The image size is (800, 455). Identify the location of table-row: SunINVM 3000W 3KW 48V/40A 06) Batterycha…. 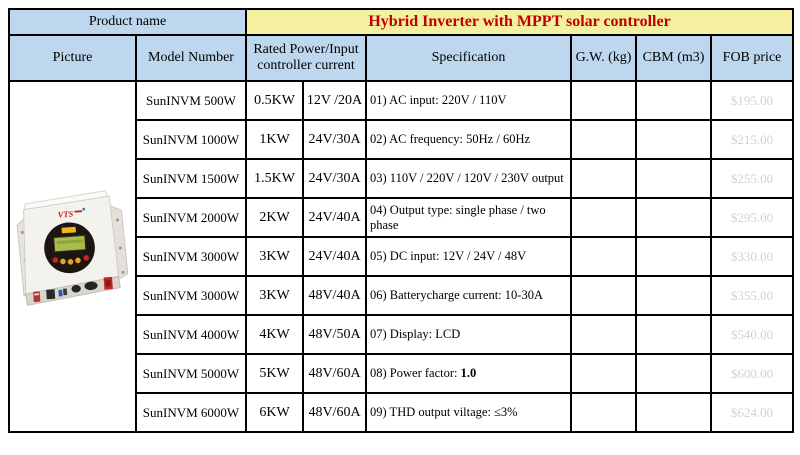
(402, 295).